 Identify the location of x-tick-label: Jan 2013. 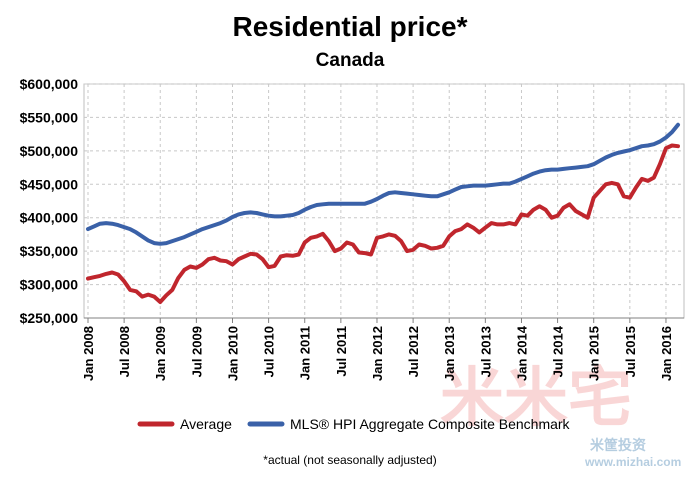
(449, 353).